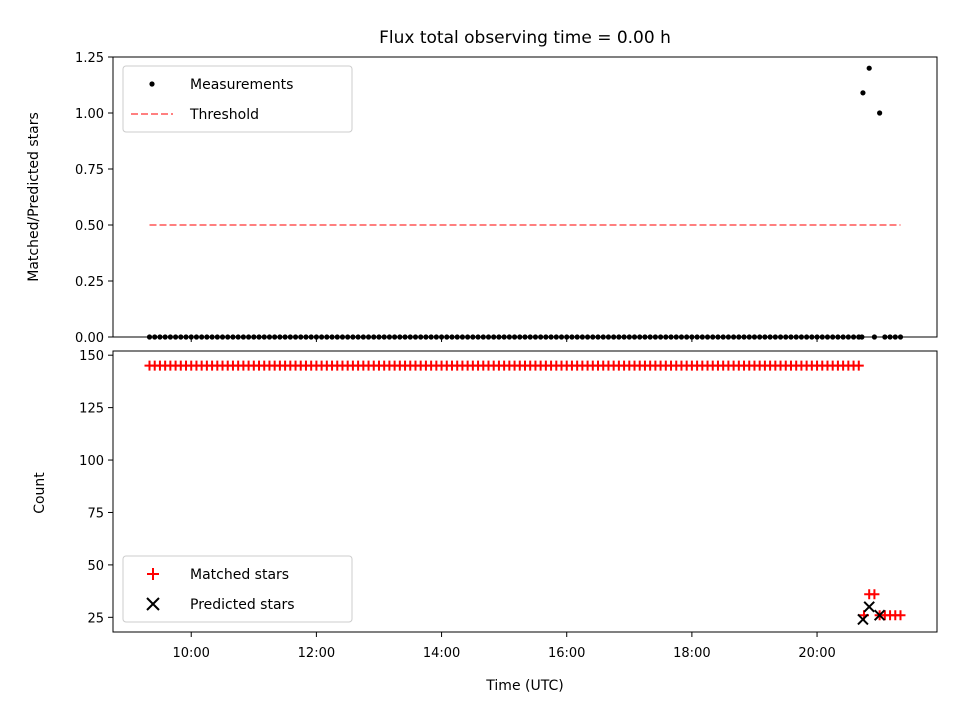 The image size is (960, 720). Describe the element at coordinates (816, 653) in the screenshot. I see `bottom-xtick-label: 20:00` at that location.